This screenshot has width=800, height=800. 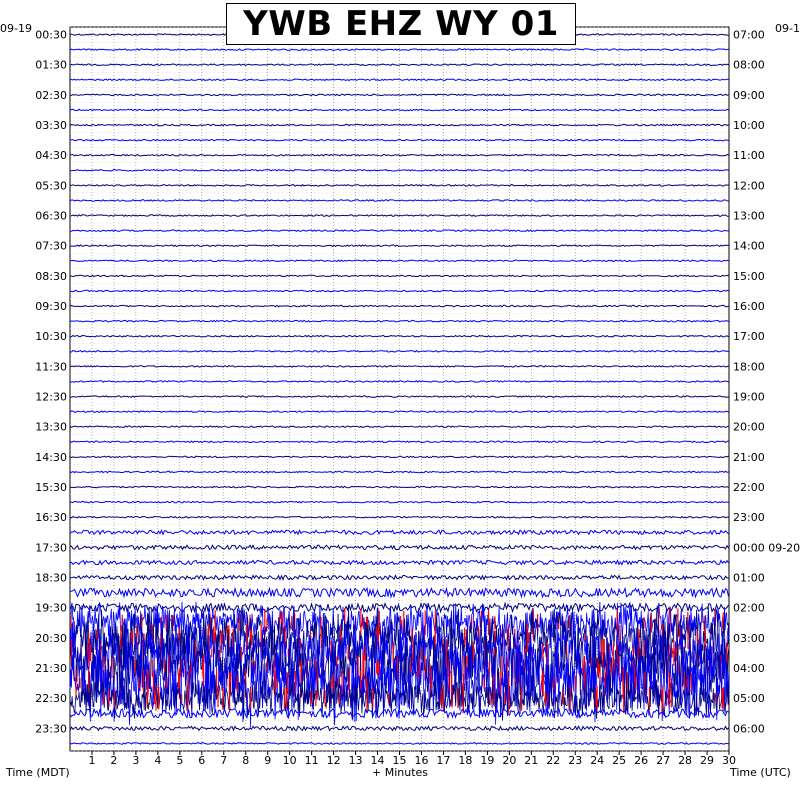 What do you see at coordinates (135, 760) in the screenshot?
I see `x-tick-label: 3` at bounding box center [135, 760].